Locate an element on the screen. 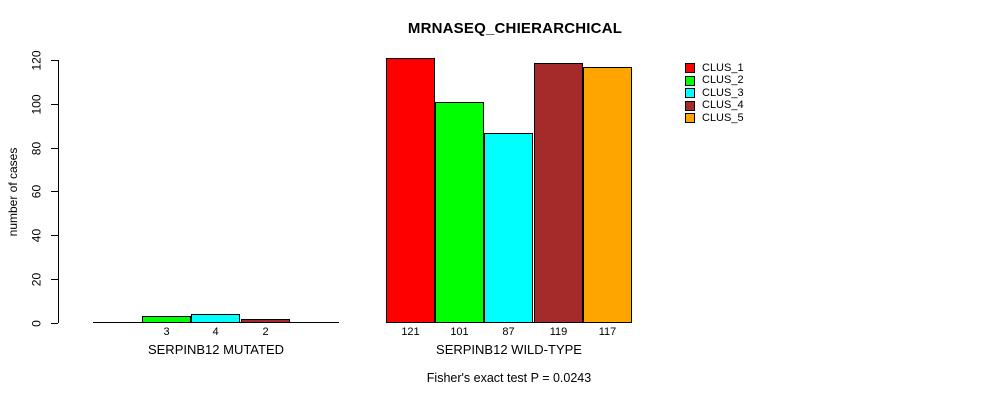 This screenshot has height=400, width=990. y-axis-title: number of cases is located at coordinates (13, 192).